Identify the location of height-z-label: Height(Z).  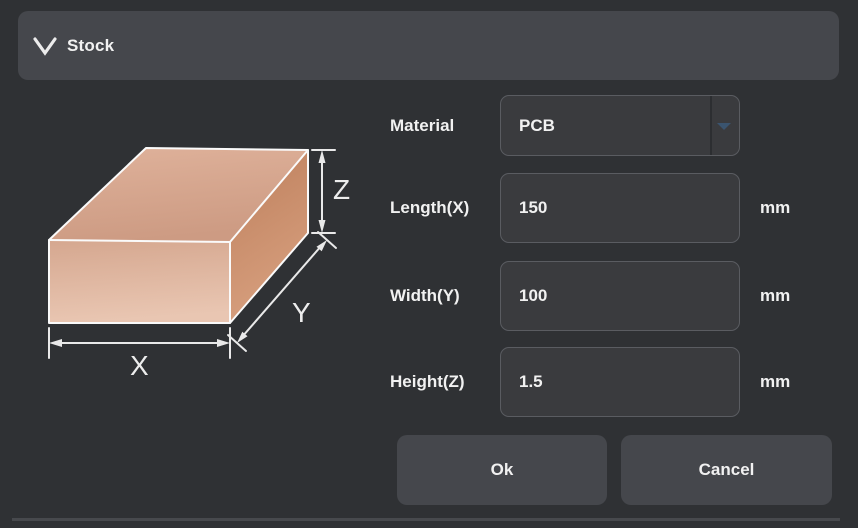
(427, 381).